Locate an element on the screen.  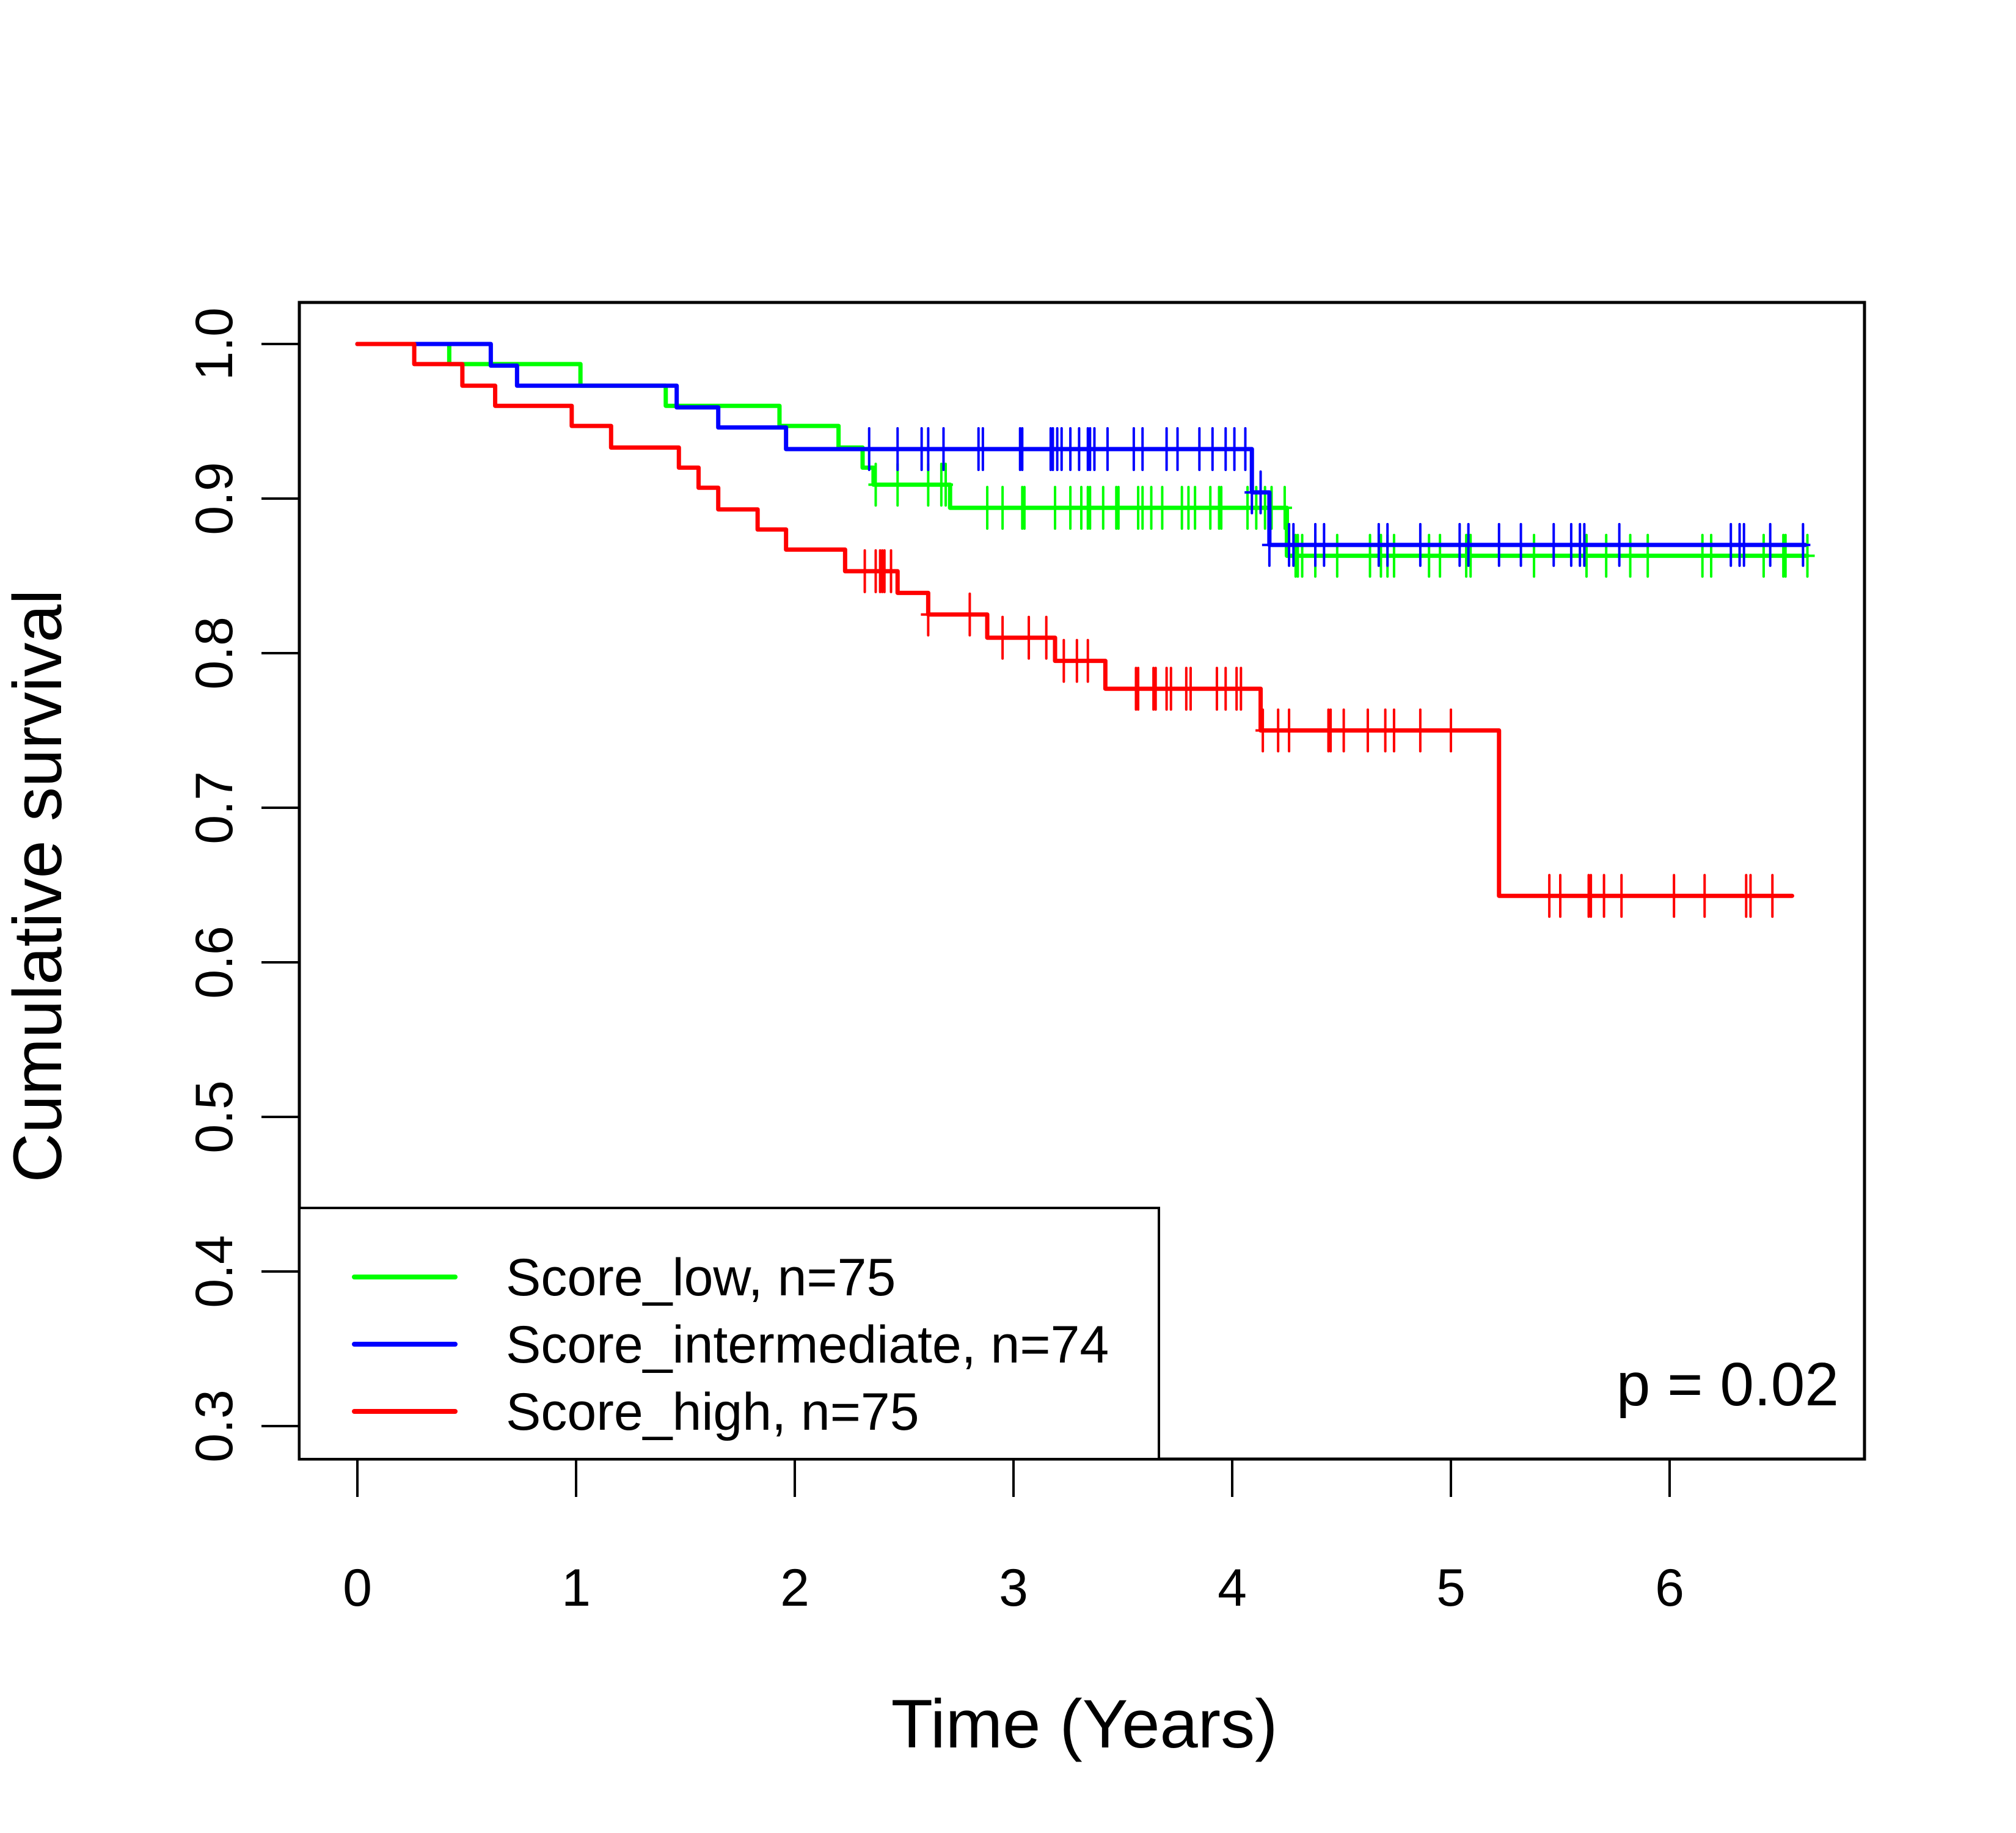
x-tick-label: 4 is located at coordinates (1232, 1588).